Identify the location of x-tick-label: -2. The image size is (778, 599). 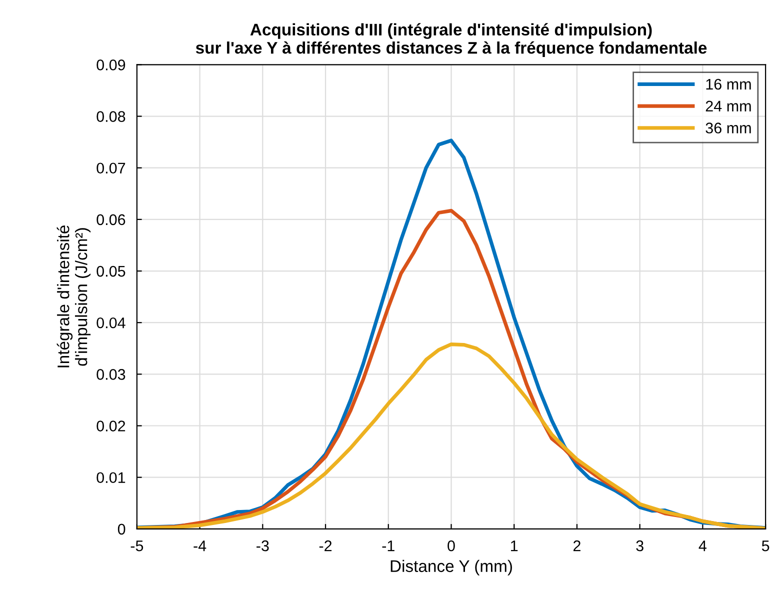
(325, 546).